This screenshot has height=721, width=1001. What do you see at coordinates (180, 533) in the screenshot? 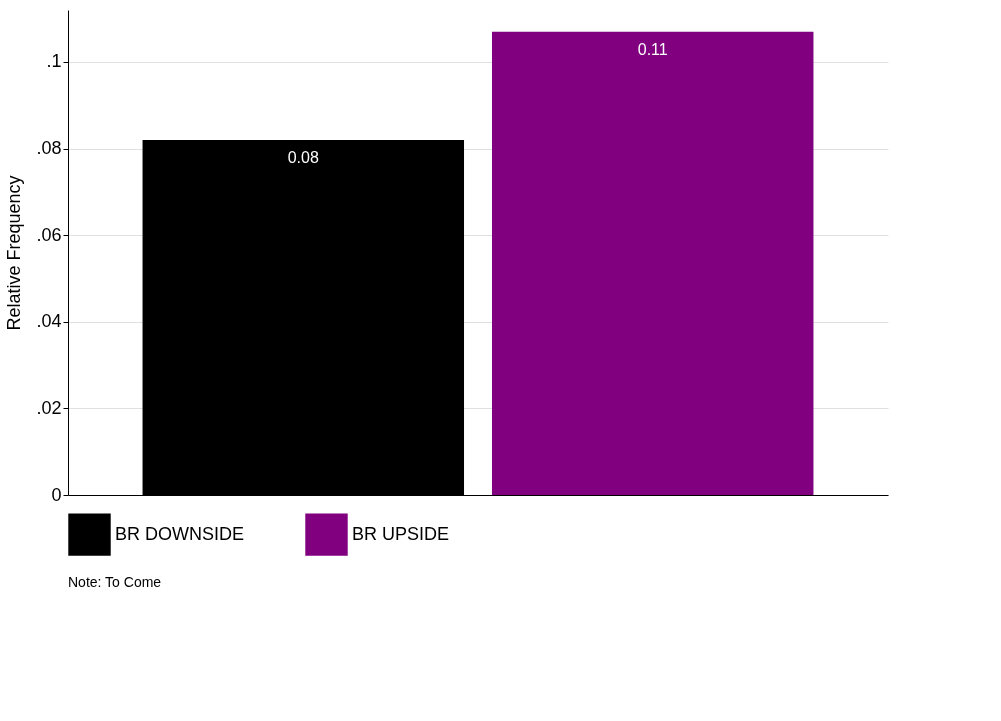
I see `legend-label: BR DOWNSIDE` at bounding box center [180, 533].